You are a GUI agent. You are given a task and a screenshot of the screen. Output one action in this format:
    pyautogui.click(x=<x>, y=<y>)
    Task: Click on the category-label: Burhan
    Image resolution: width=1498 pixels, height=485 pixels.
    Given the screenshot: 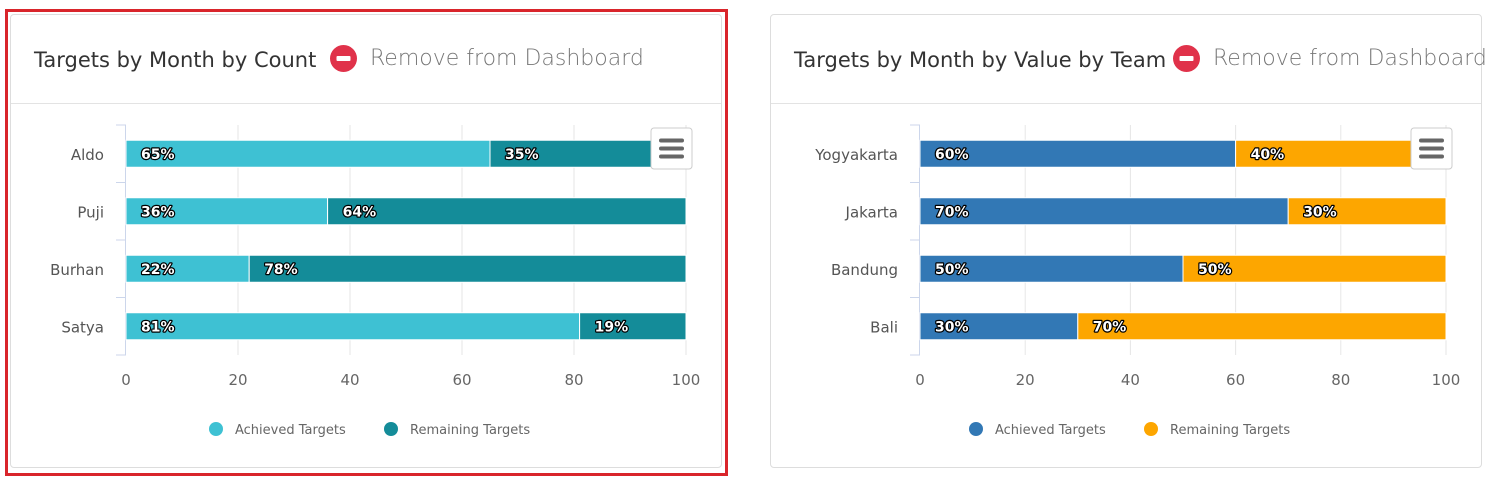 What is the action you would take?
    pyautogui.click(x=77, y=270)
    